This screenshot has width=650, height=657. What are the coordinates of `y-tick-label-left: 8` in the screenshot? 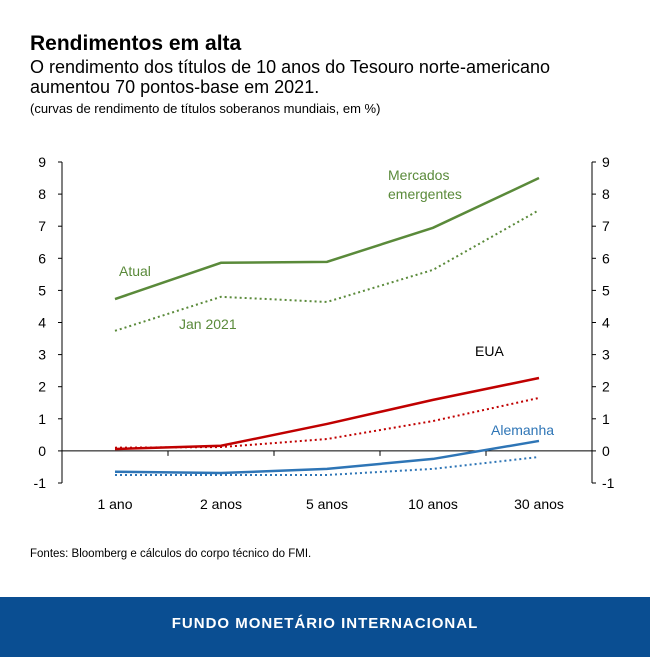 It's located at (42, 194).